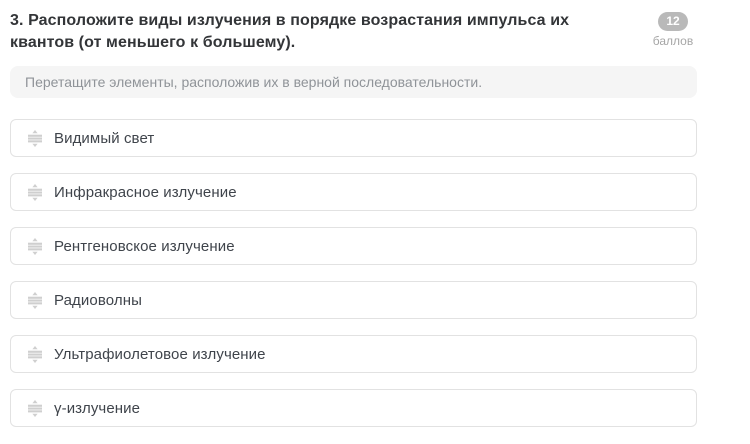  Describe the element at coordinates (353, 192) in the screenshot. I see `sortable-item: Инфракрасное излучение` at that location.